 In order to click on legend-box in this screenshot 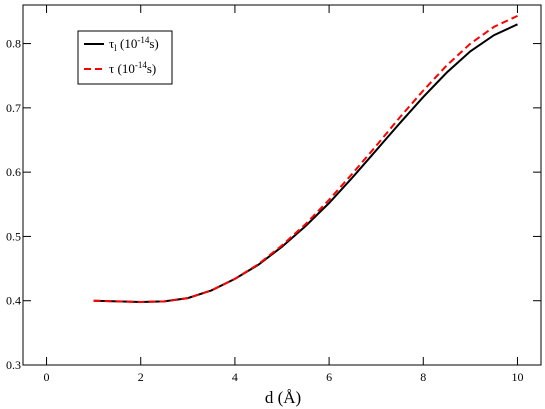, I will do `click(125, 57)`.